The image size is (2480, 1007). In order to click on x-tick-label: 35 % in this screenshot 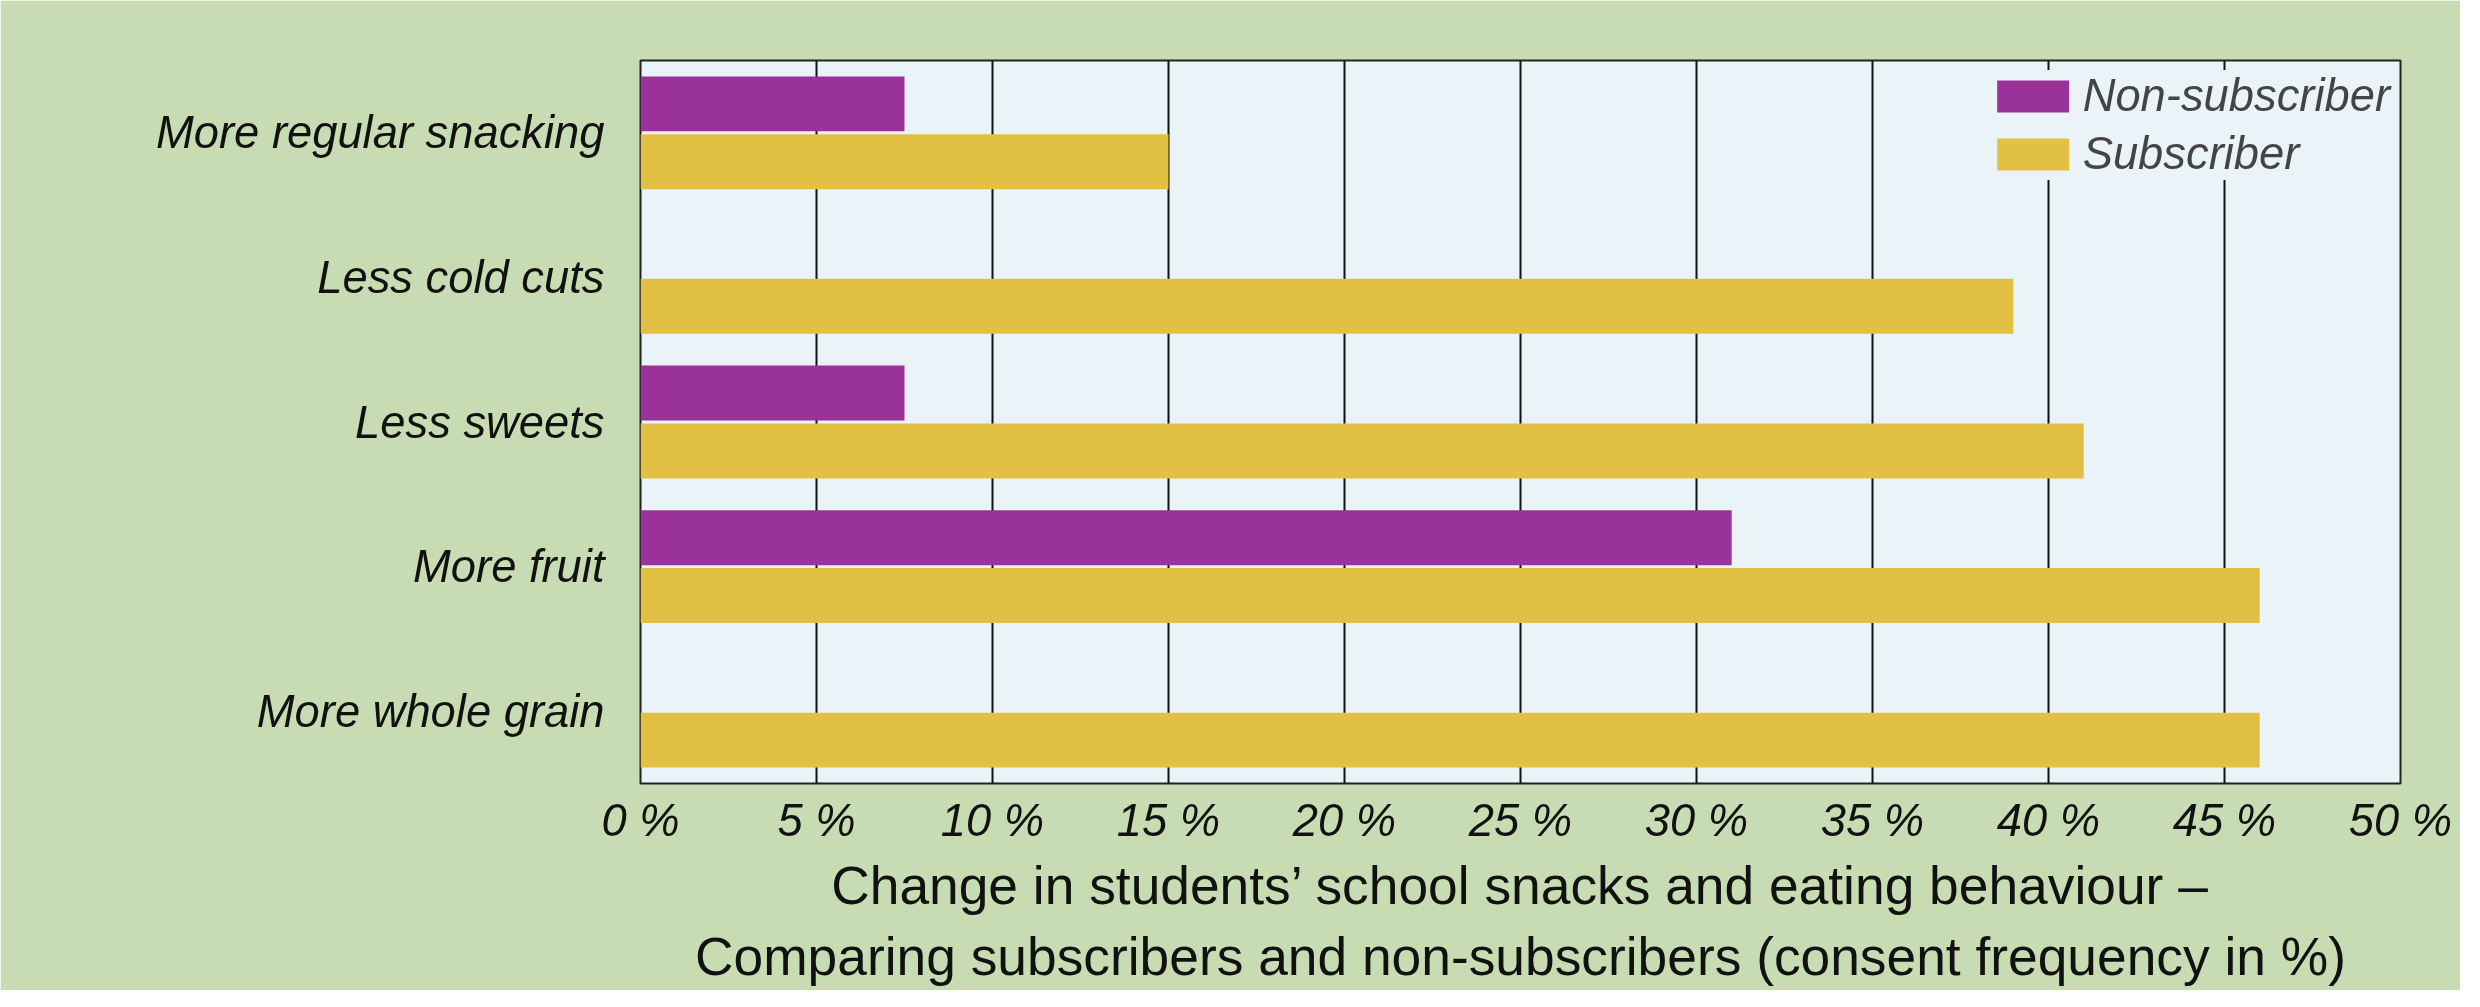, I will do `click(1872, 820)`.